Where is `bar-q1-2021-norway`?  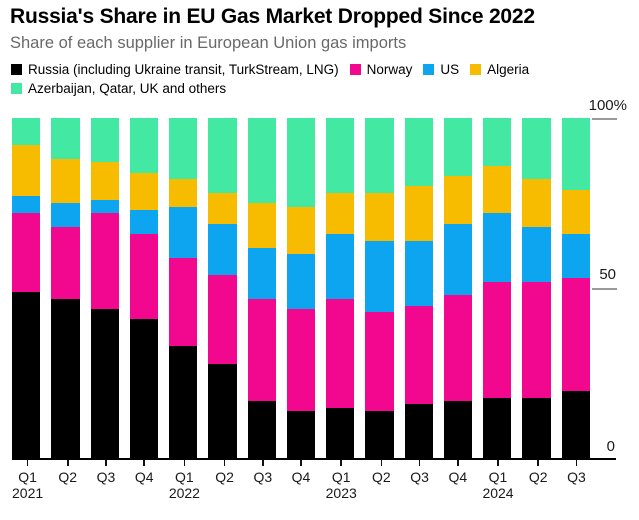 bar-q1-2021-norway is located at coordinates (26, 252).